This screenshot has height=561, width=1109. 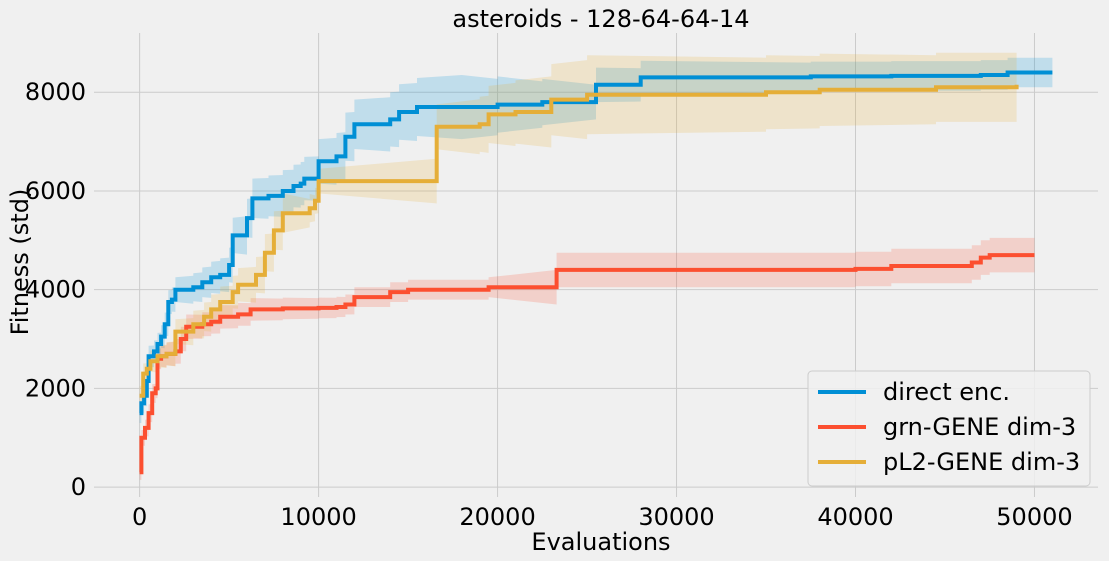 I want to click on x-tick-label: 20000, so click(x=497, y=517).